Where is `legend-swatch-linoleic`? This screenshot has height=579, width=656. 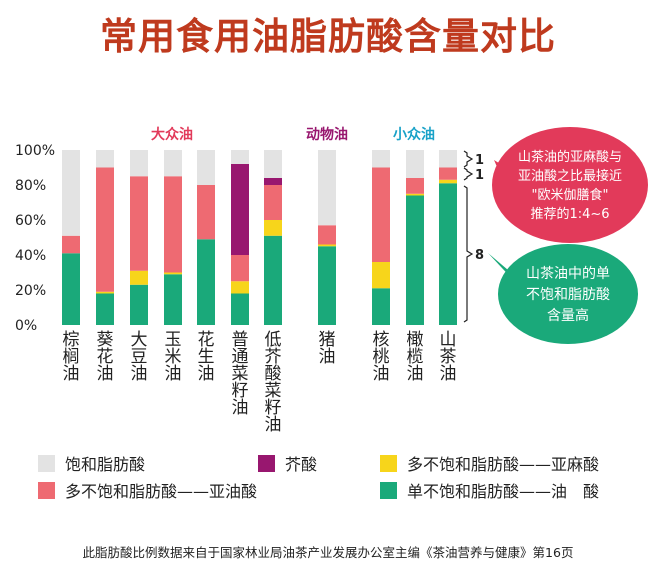 legend-swatch-linoleic is located at coordinates (46, 490).